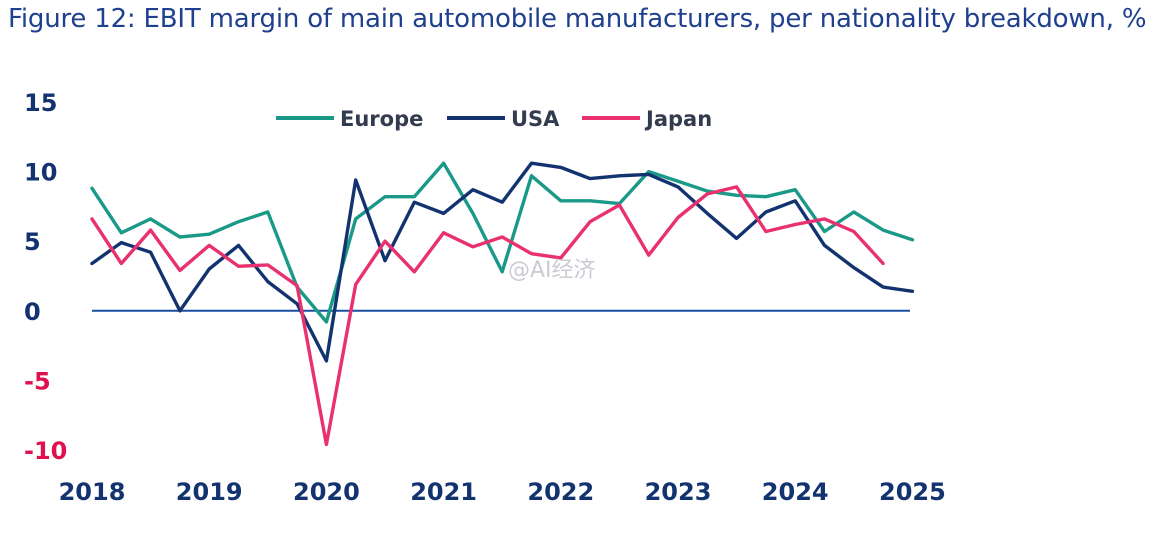 This screenshot has height=533, width=1170. I want to click on legend-label-japan: Japan, so click(678, 119).